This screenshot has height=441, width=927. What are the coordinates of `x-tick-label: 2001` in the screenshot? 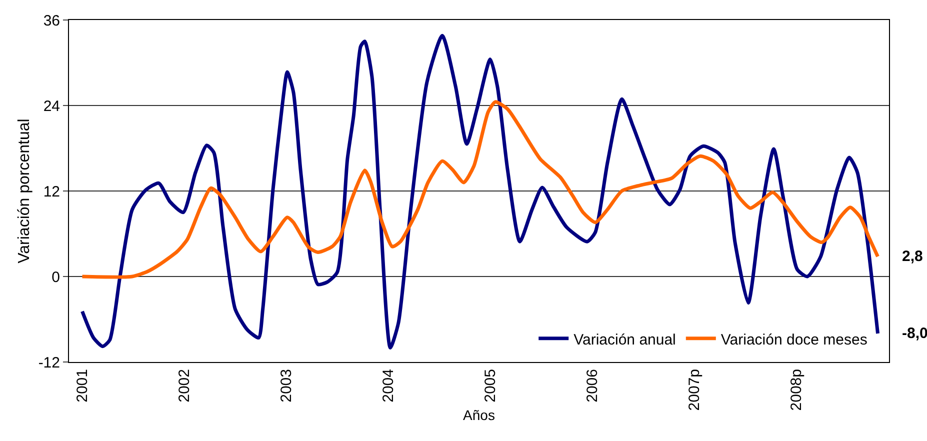 It's located at (83, 385).